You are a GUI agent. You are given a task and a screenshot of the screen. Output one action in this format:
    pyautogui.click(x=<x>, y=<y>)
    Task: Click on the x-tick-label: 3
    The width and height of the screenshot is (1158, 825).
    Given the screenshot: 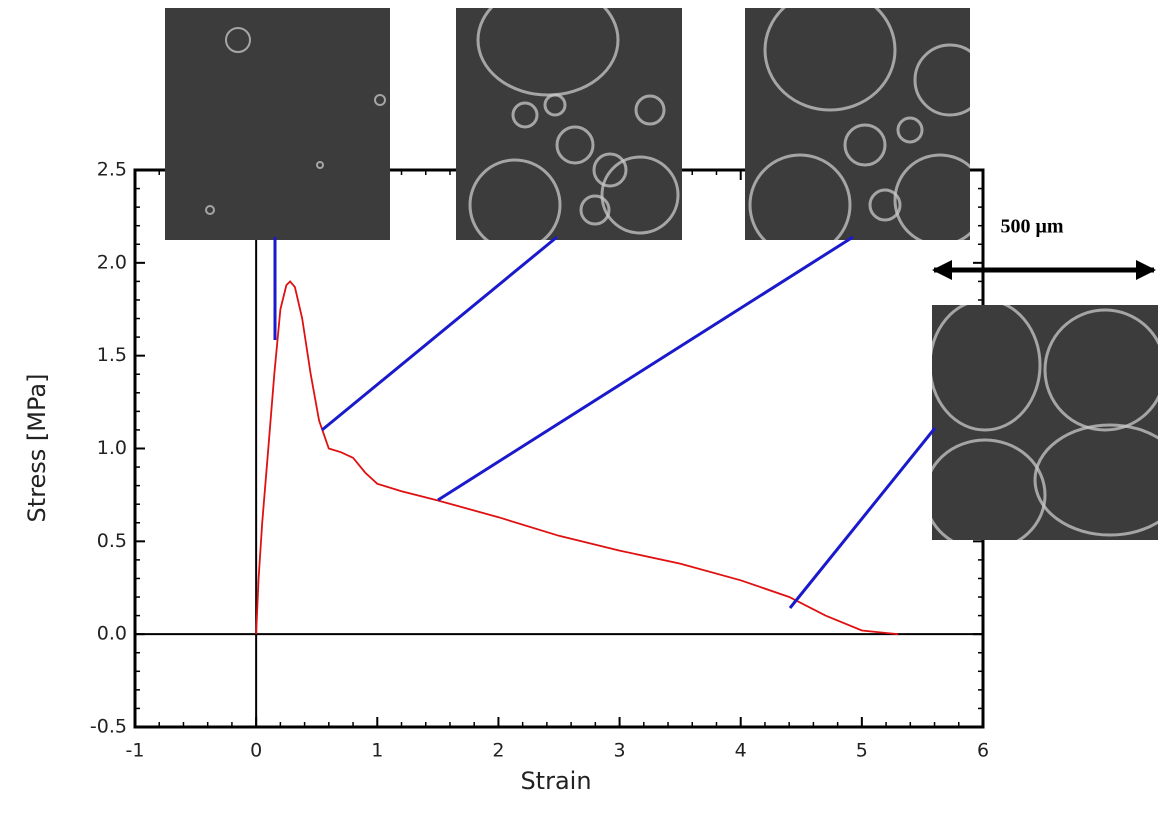 What is the action you would take?
    pyautogui.click(x=620, y=751)
    